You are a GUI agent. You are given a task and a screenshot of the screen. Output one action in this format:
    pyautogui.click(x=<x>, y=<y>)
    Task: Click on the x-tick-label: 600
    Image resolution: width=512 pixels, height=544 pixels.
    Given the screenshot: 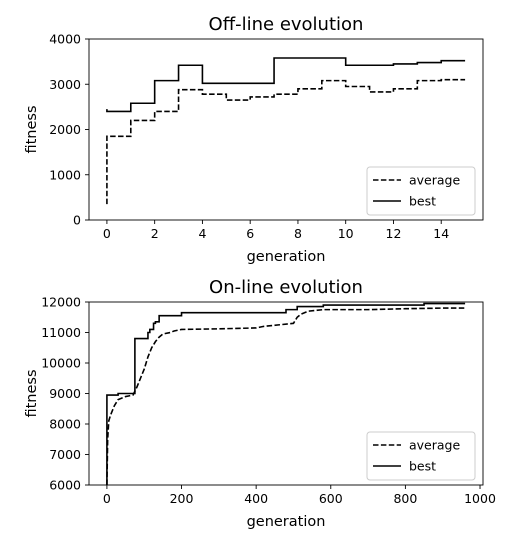 What is the action you would take?
    pyautogui.click(x=331, y=498)
    